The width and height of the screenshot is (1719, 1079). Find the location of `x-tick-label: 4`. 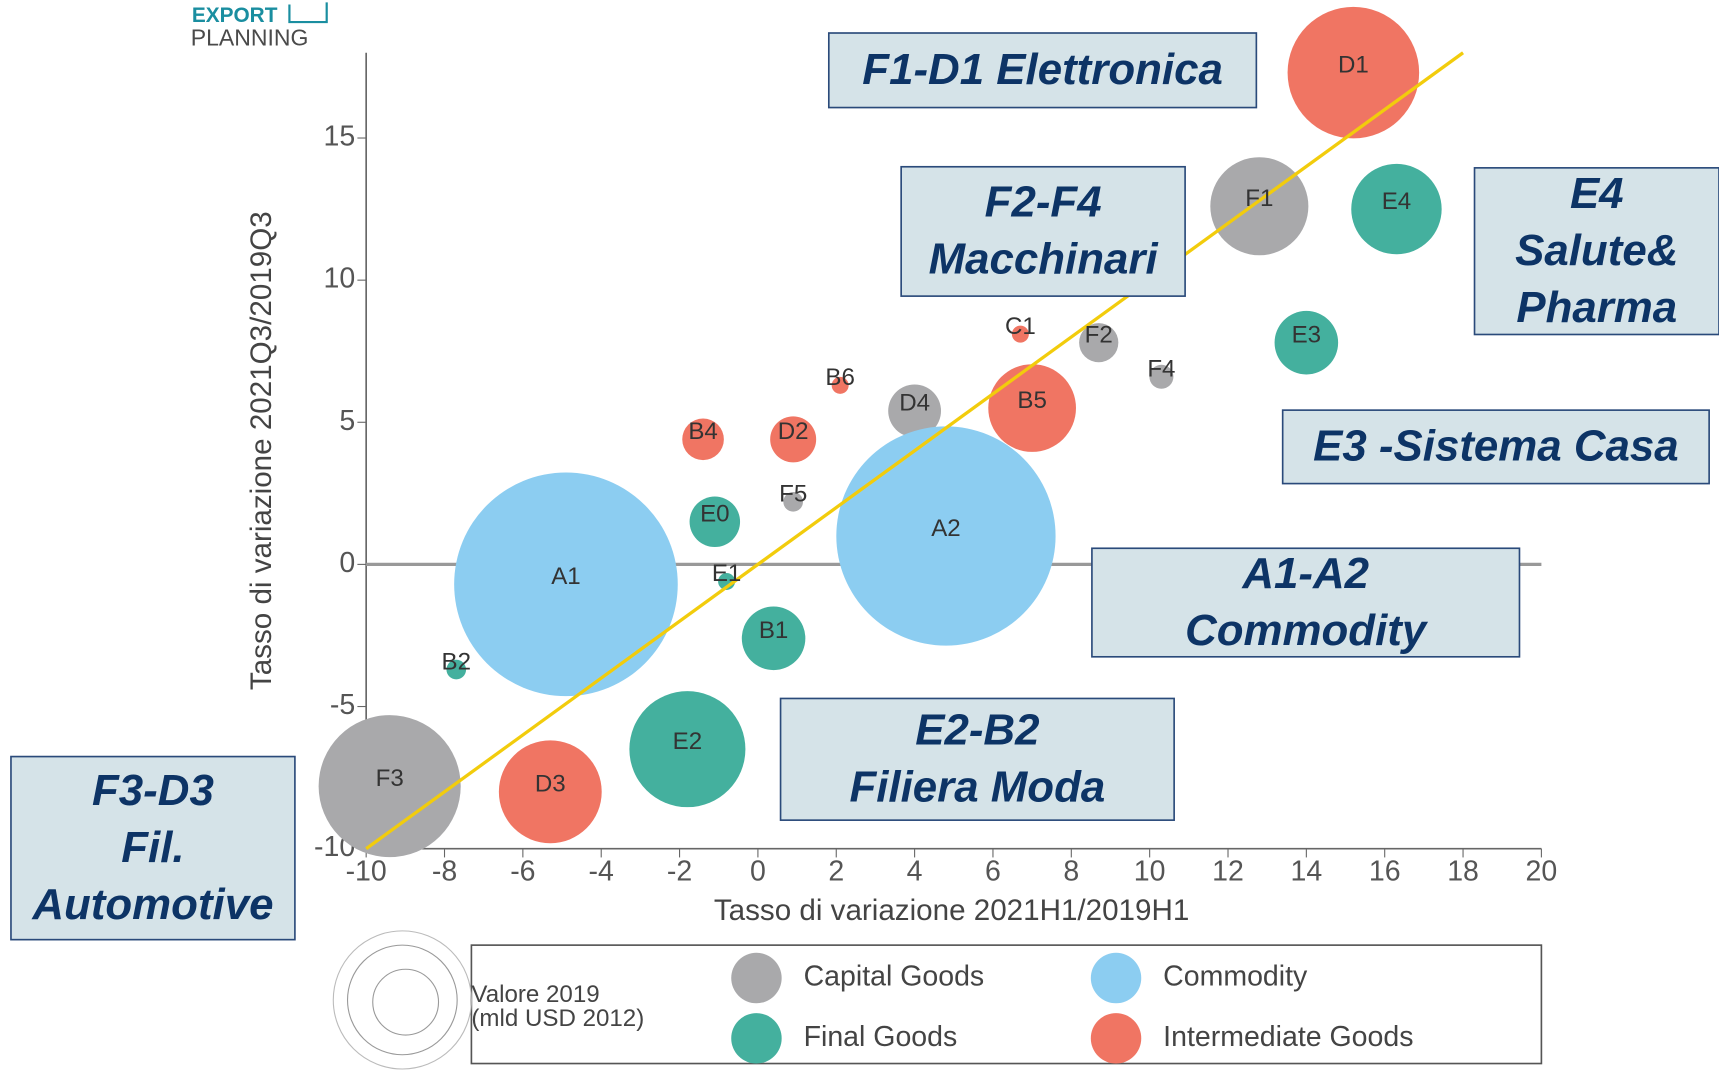

x-tick-label: 4 is located at coordinates (915, 871).